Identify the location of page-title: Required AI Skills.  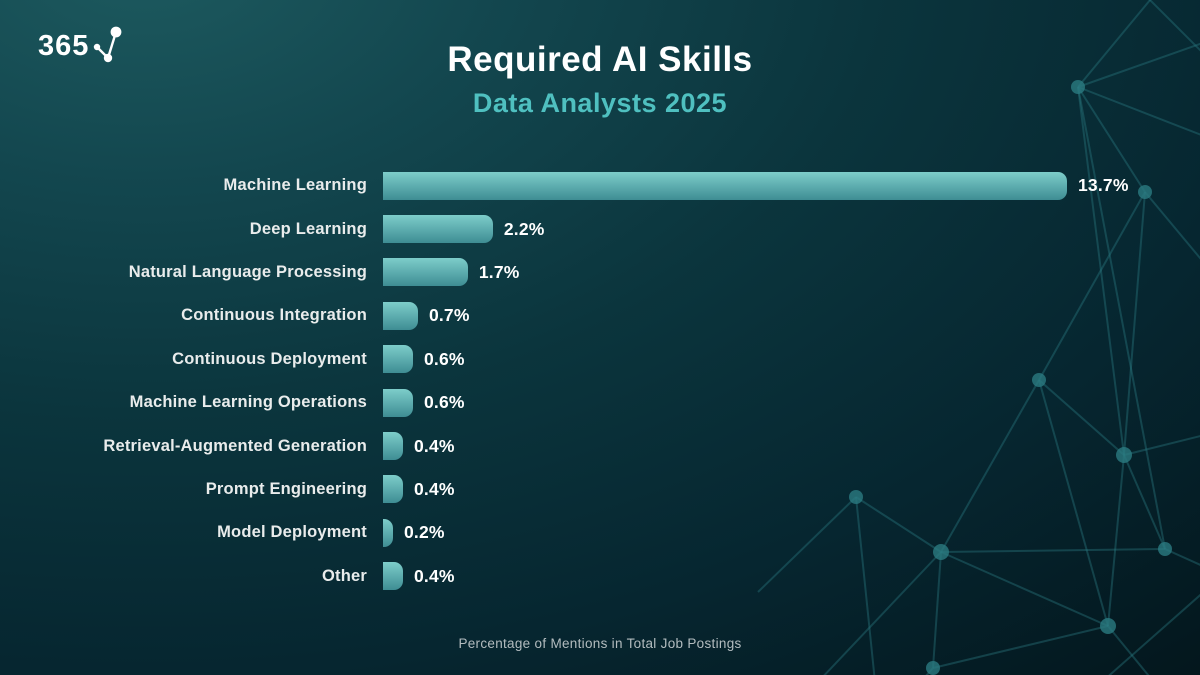
(600, 59).